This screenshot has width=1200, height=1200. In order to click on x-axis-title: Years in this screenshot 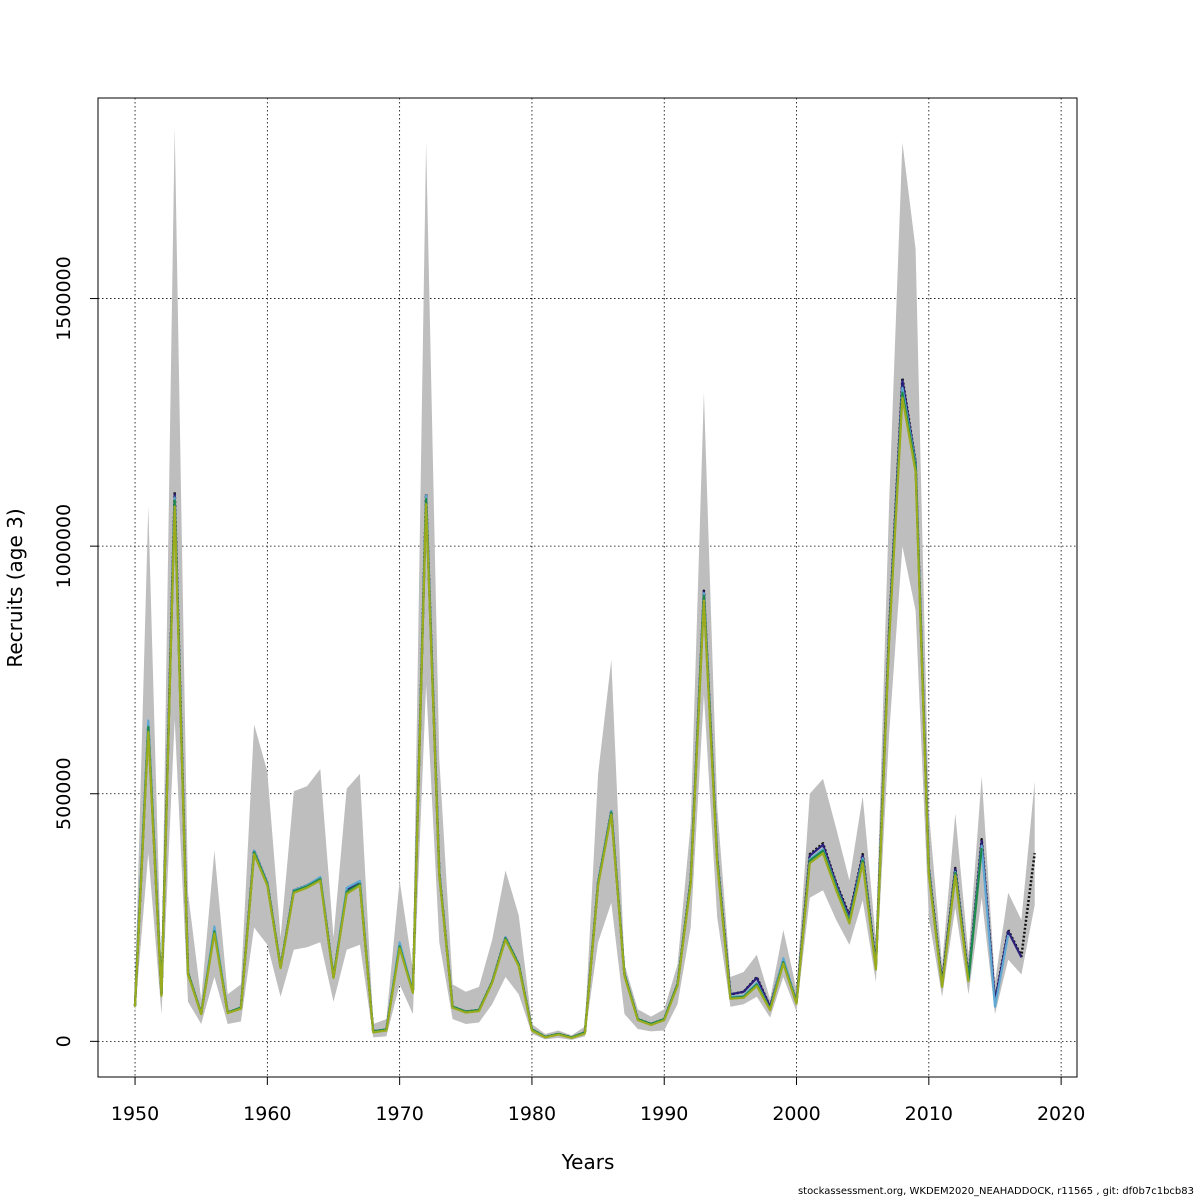, I will do `click(588, 1162)`.